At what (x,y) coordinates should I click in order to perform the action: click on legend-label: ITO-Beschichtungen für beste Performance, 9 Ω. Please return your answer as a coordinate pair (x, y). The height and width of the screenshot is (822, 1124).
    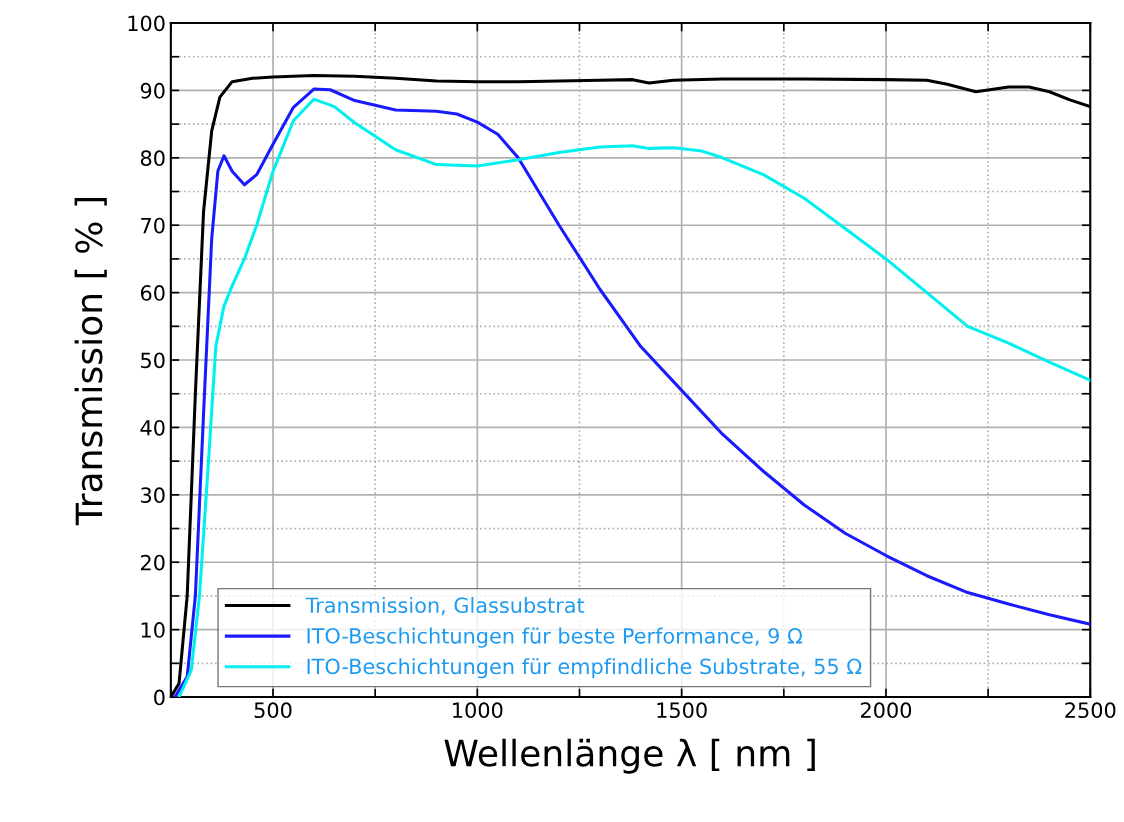
    Looking at the image, I should click on (555, 637).